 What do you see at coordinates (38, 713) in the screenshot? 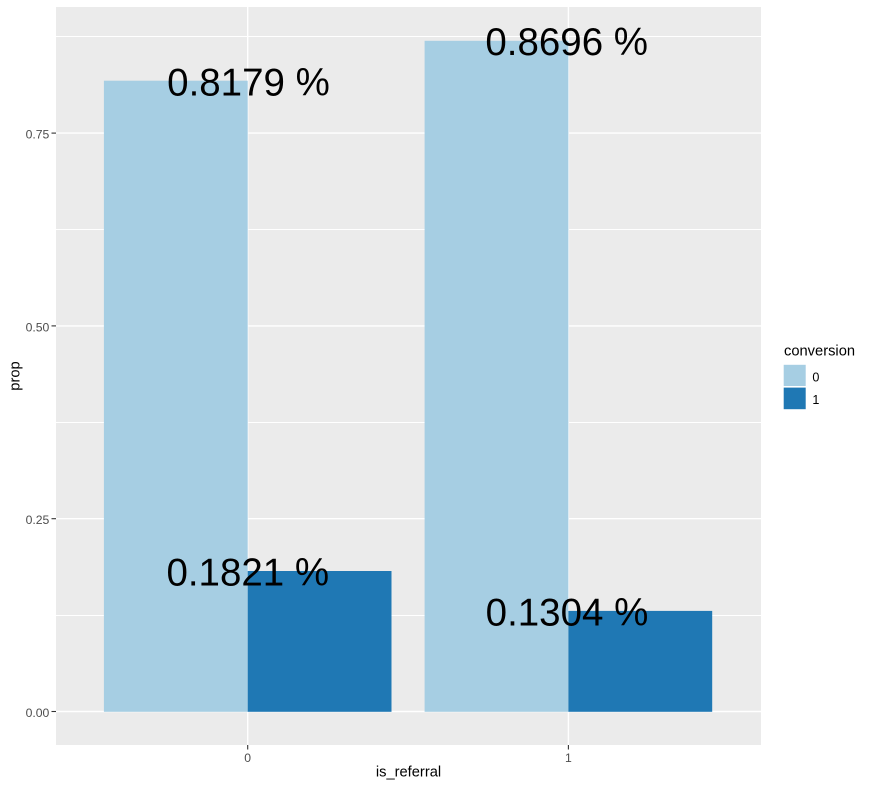
I see `svg-text: 0.00` at bounding box center [38, 713].